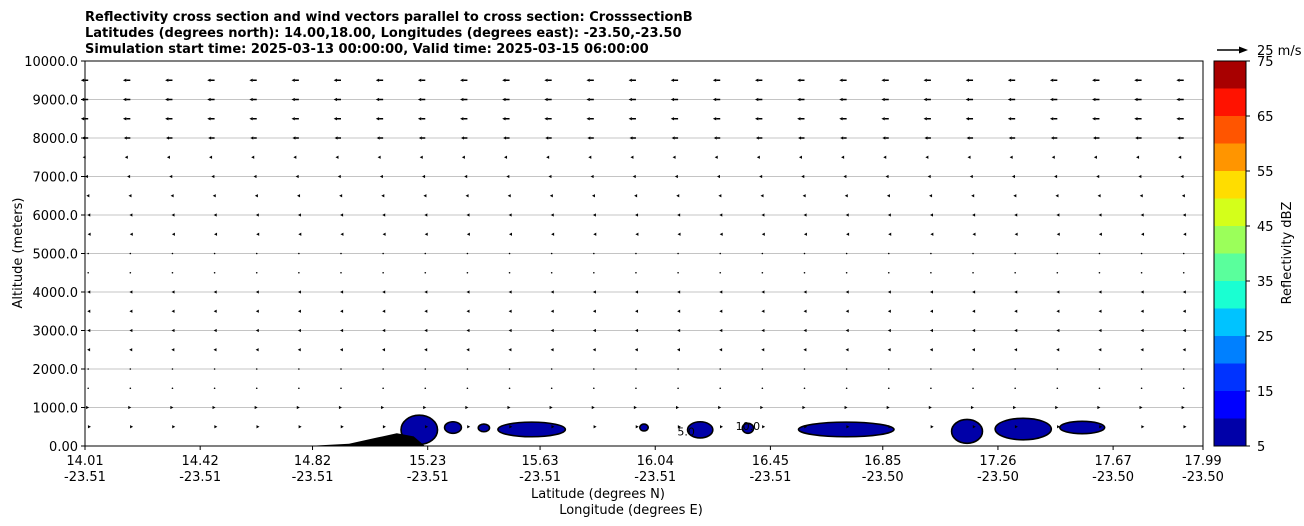 The width and height of the screenshot is (1304, 526). I want to click on colorbar-tick-label-3: 35, so click(1265, 282).